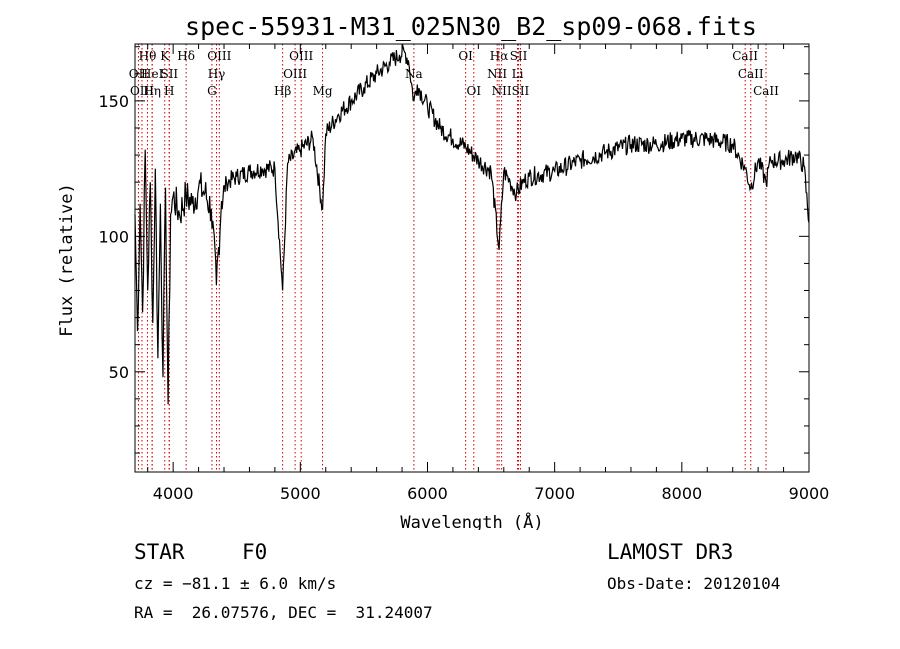 The width and height of the screenshot is (900, 649). What do you see at coordinates (323, 91) in the screenshot?
I see `spectral-line-label: Mg` at bounding box center [323, 91].